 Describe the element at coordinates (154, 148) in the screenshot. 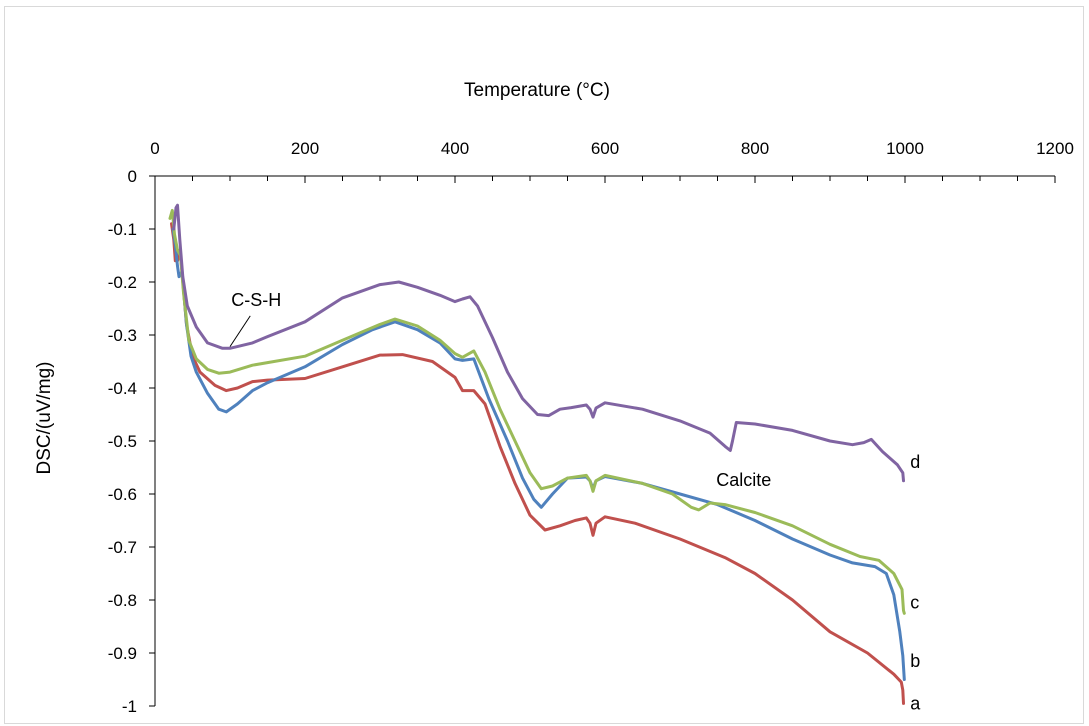

I see `x-tick-label: 0` at that location.